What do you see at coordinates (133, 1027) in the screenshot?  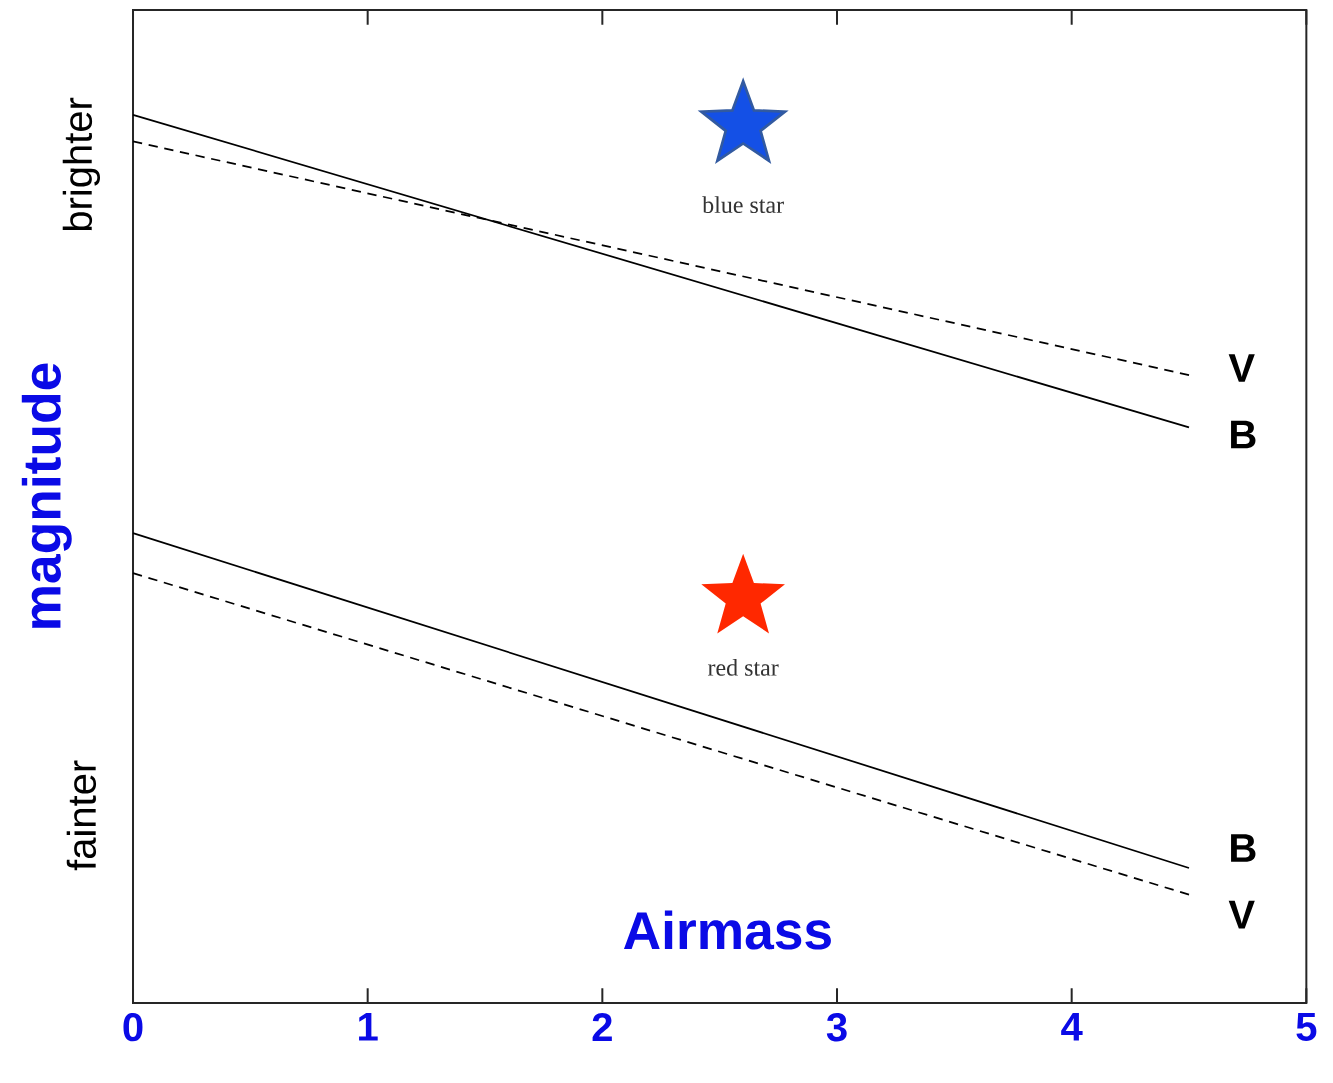 I see `x-tick-label: 0` at bounding box center [133, 1027].